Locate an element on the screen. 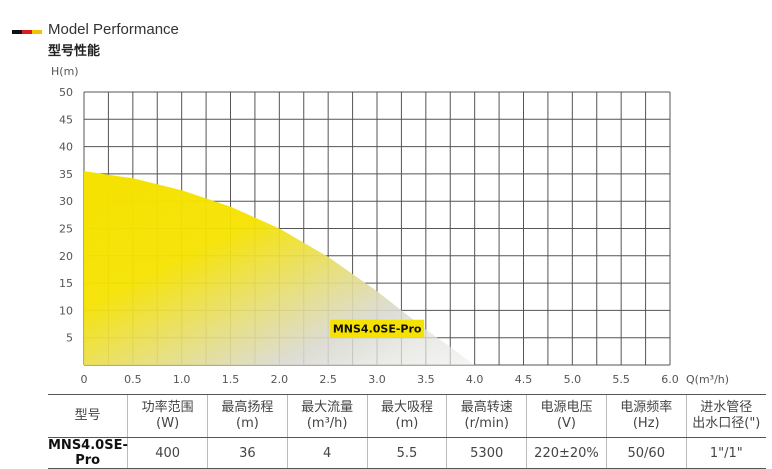 This screenshot has height=469, width=772. x-tick-label: 2.0 is located at coordinates (280, 379).